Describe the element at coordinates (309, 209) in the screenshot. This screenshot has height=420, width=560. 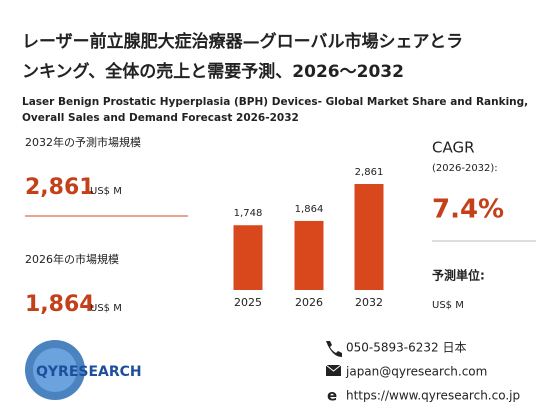
I see `value-label: 1,864` at that location.